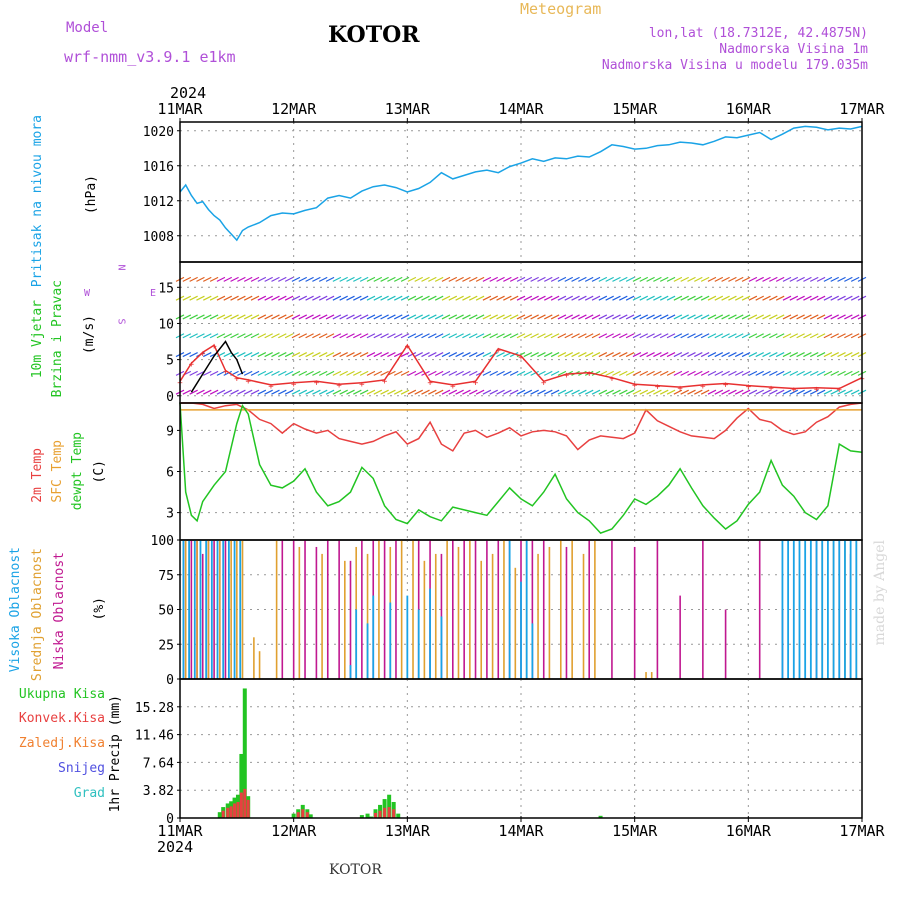 This screenshot has height=900, width=900. What do you see at coordinates (749, 109) in the screenshot?
I see `top-date-label: 16MAR` at bounding box center [749, 109].